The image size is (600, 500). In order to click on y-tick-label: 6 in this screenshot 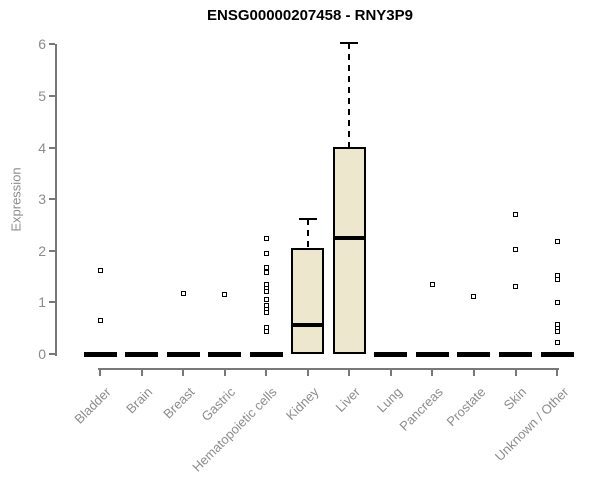, I will do `click(42, 44)`.